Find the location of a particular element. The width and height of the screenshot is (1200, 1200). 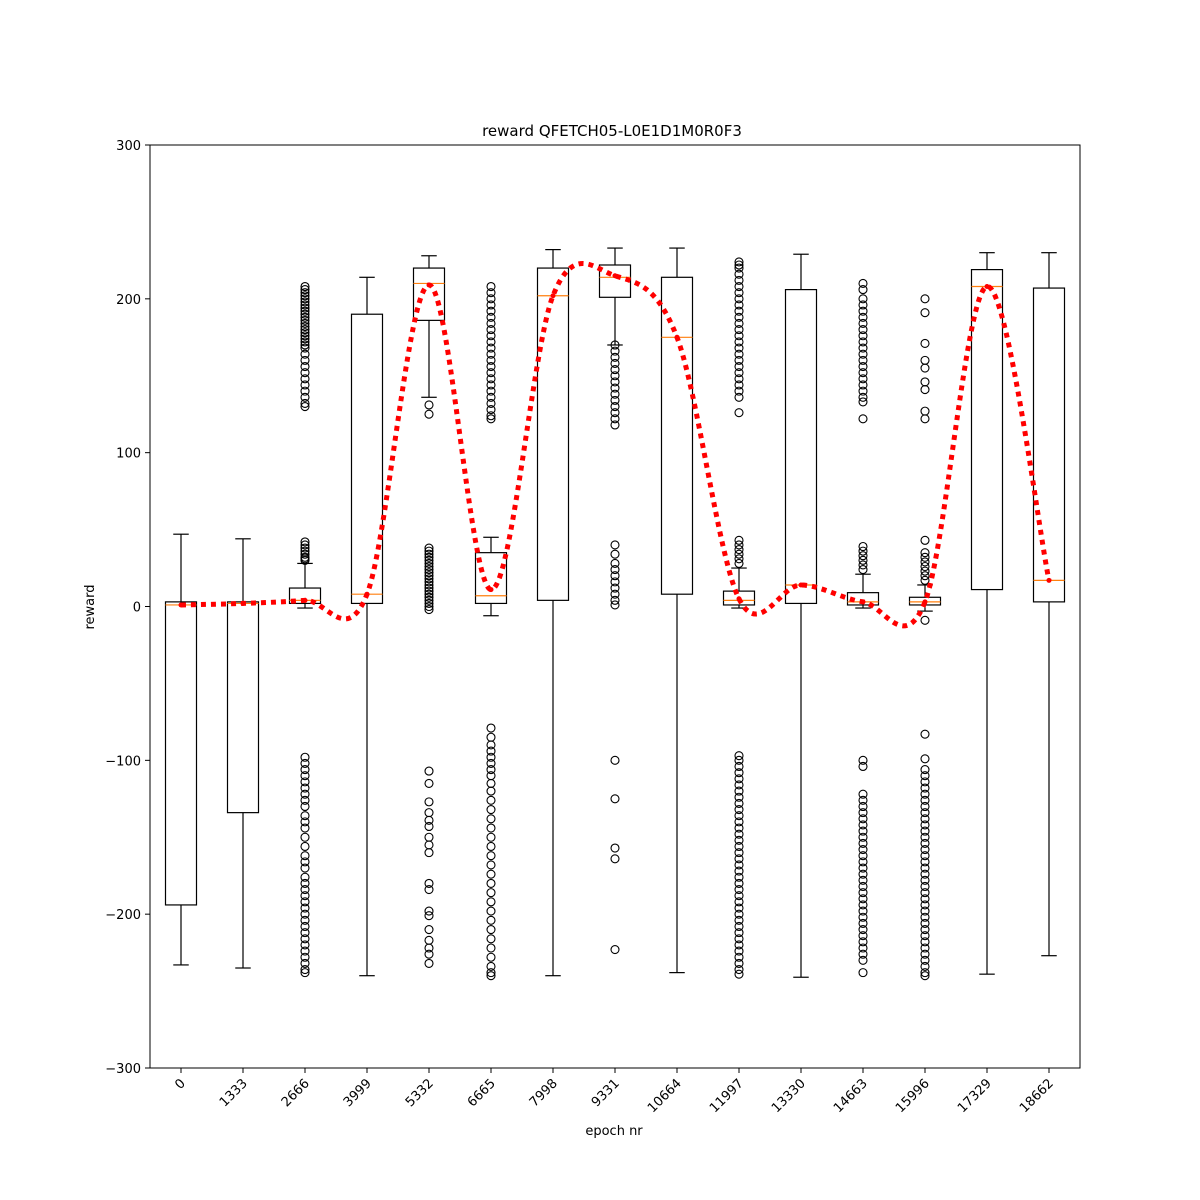

box-iqr is located at coordinates (491, 578).